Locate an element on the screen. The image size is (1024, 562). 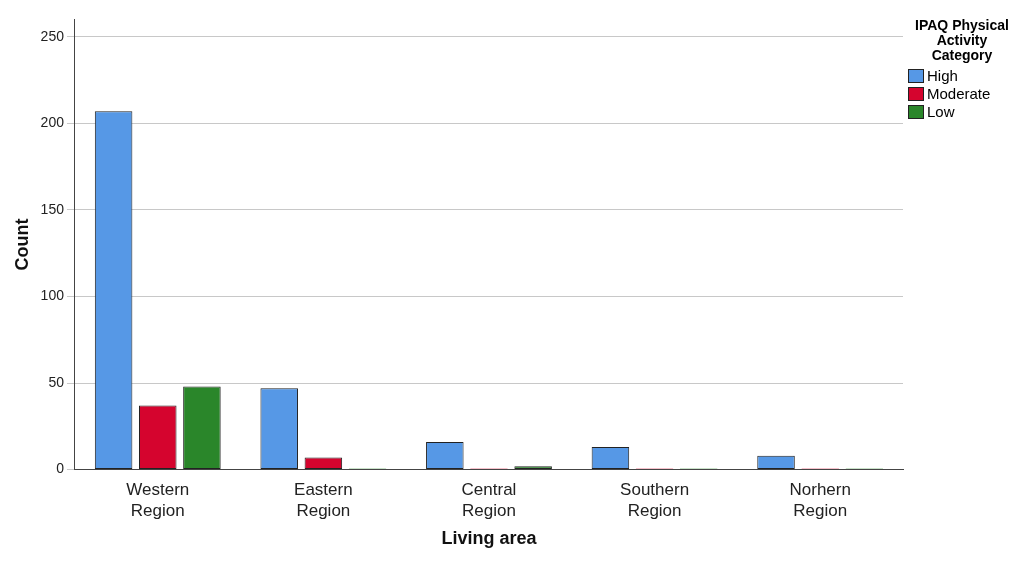
x-tick-label: Southern Region is located at coordinates (655, 500).